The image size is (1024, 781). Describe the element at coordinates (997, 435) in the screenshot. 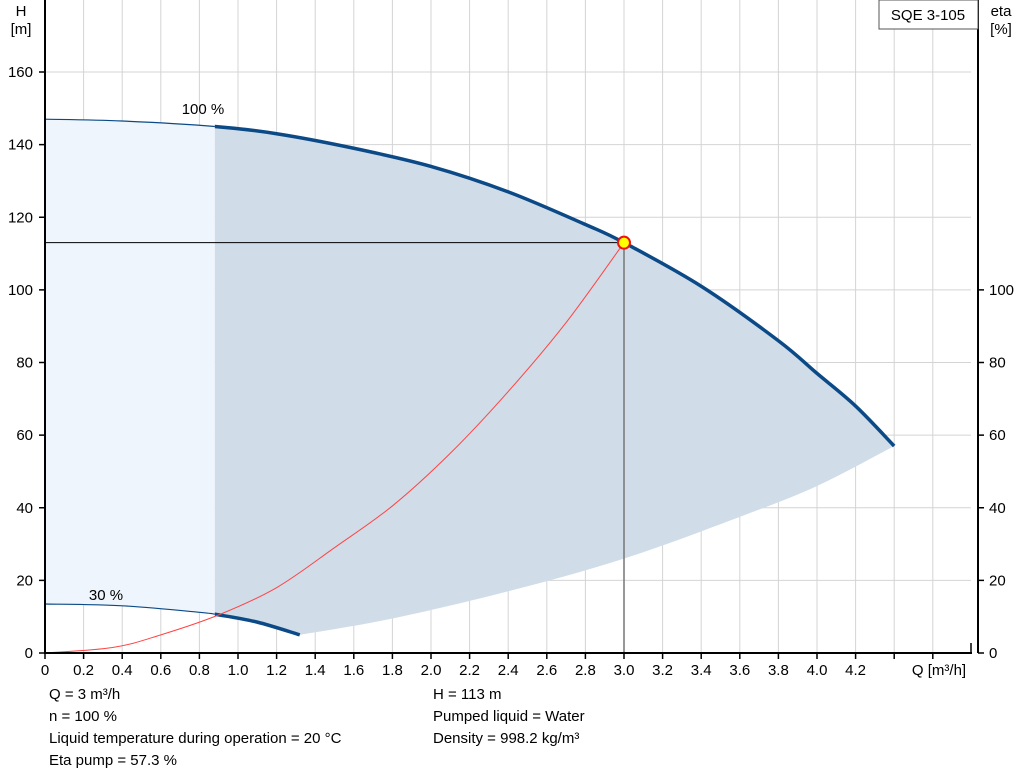

I see `y-tick-label-right: 60` at that location.